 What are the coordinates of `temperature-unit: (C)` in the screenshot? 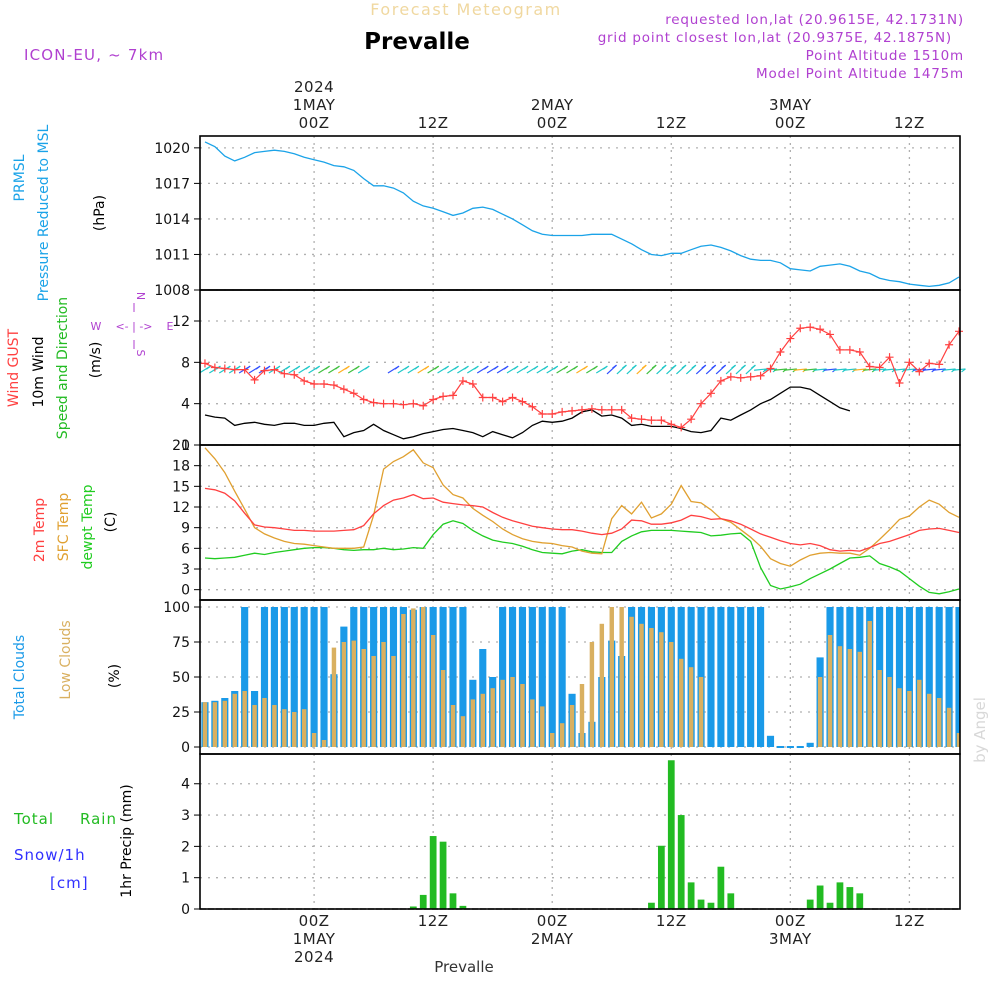 It's located at (111, 522).